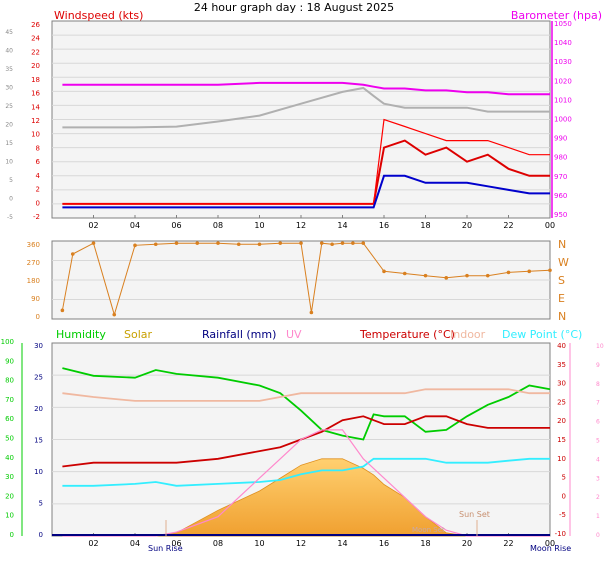  Describe the element at coordinates (561, 280) in the screenshot. I see `compass-label: S` at that location.